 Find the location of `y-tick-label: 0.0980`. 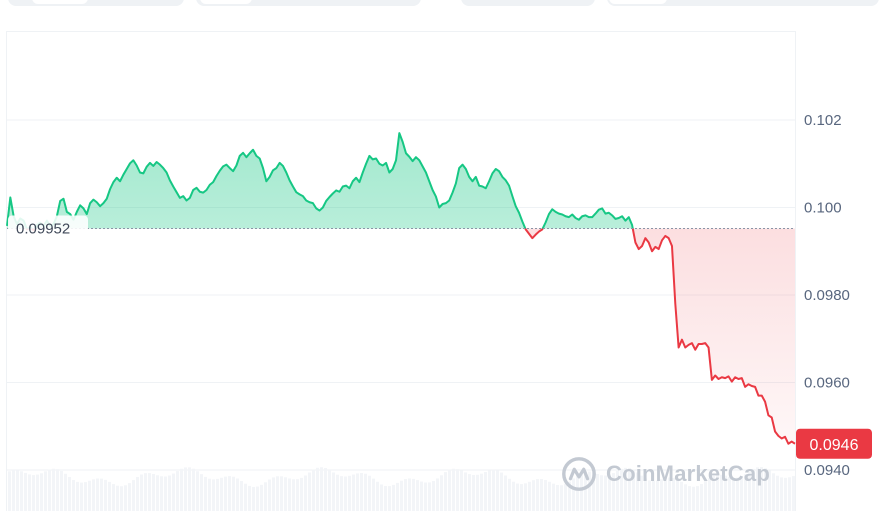

y-tick-label: 0.0980 is located at coordinates (827, 295).